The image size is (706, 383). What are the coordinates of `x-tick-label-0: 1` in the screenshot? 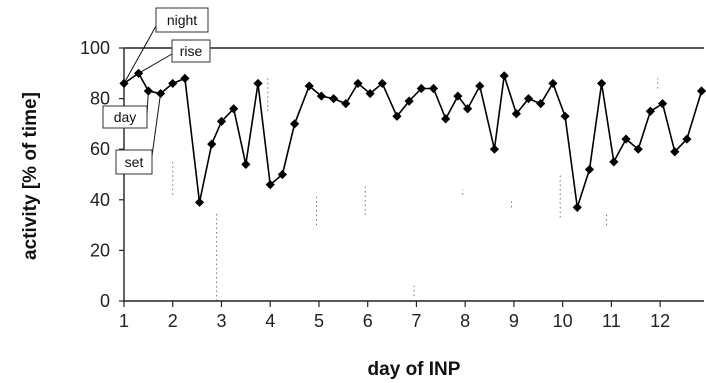 It's located at (124, 321).